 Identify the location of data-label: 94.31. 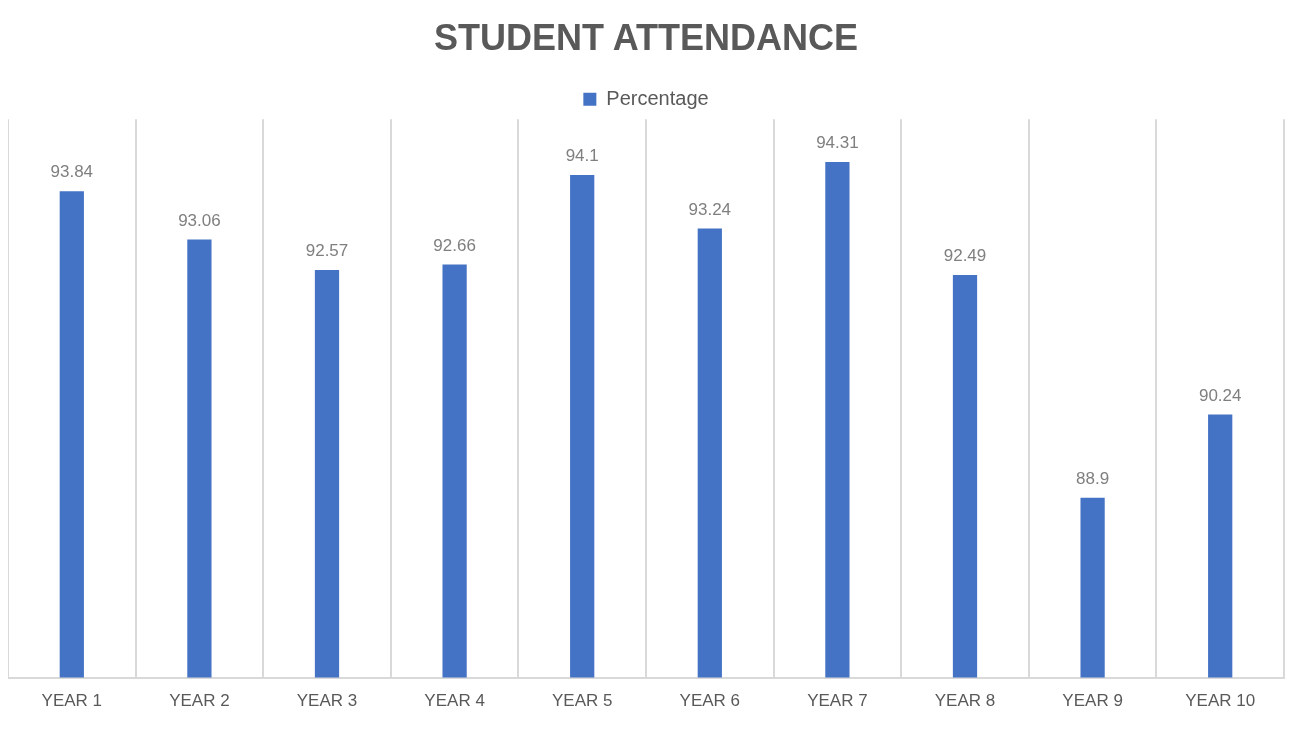
(837, 143).